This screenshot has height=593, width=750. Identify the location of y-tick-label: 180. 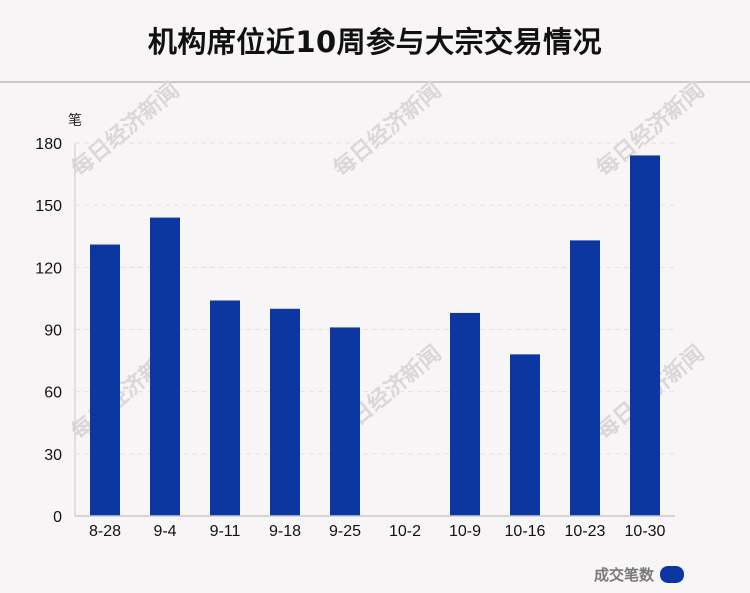
(48, 144).